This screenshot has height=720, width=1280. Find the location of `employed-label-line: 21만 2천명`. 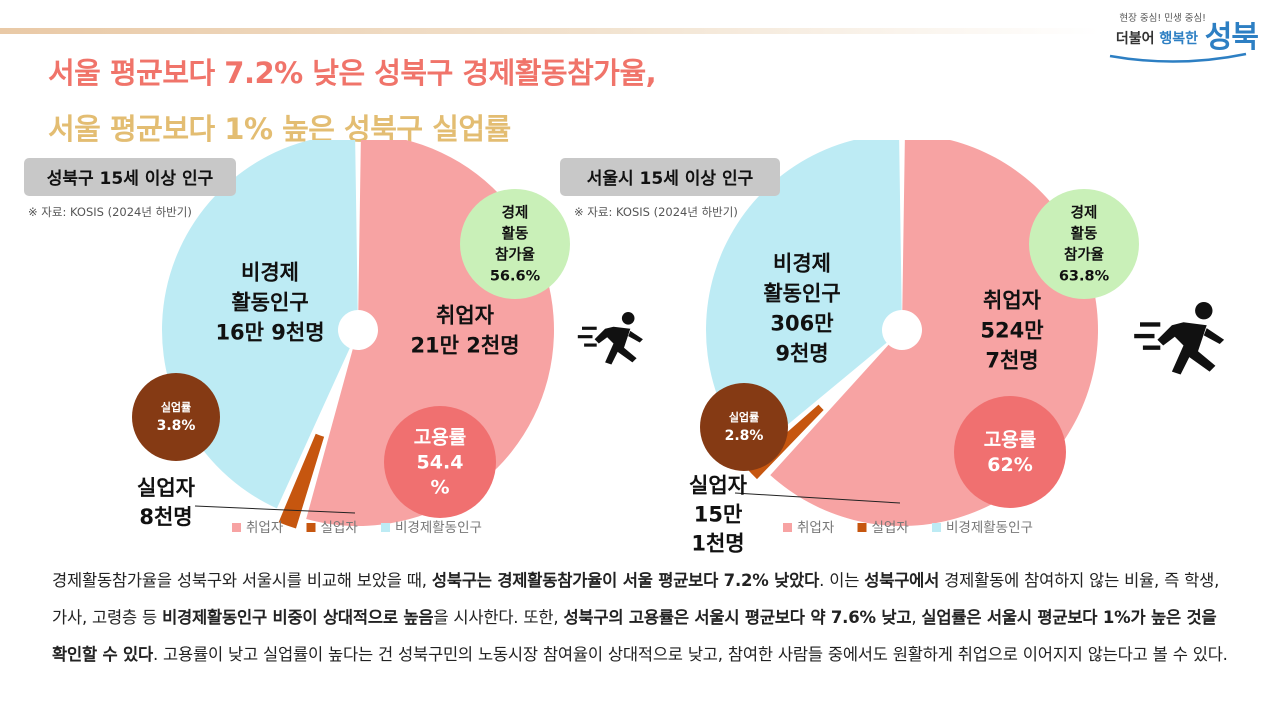

employed-label-line: 21만 2천명 is located at coordinates (464, 345).